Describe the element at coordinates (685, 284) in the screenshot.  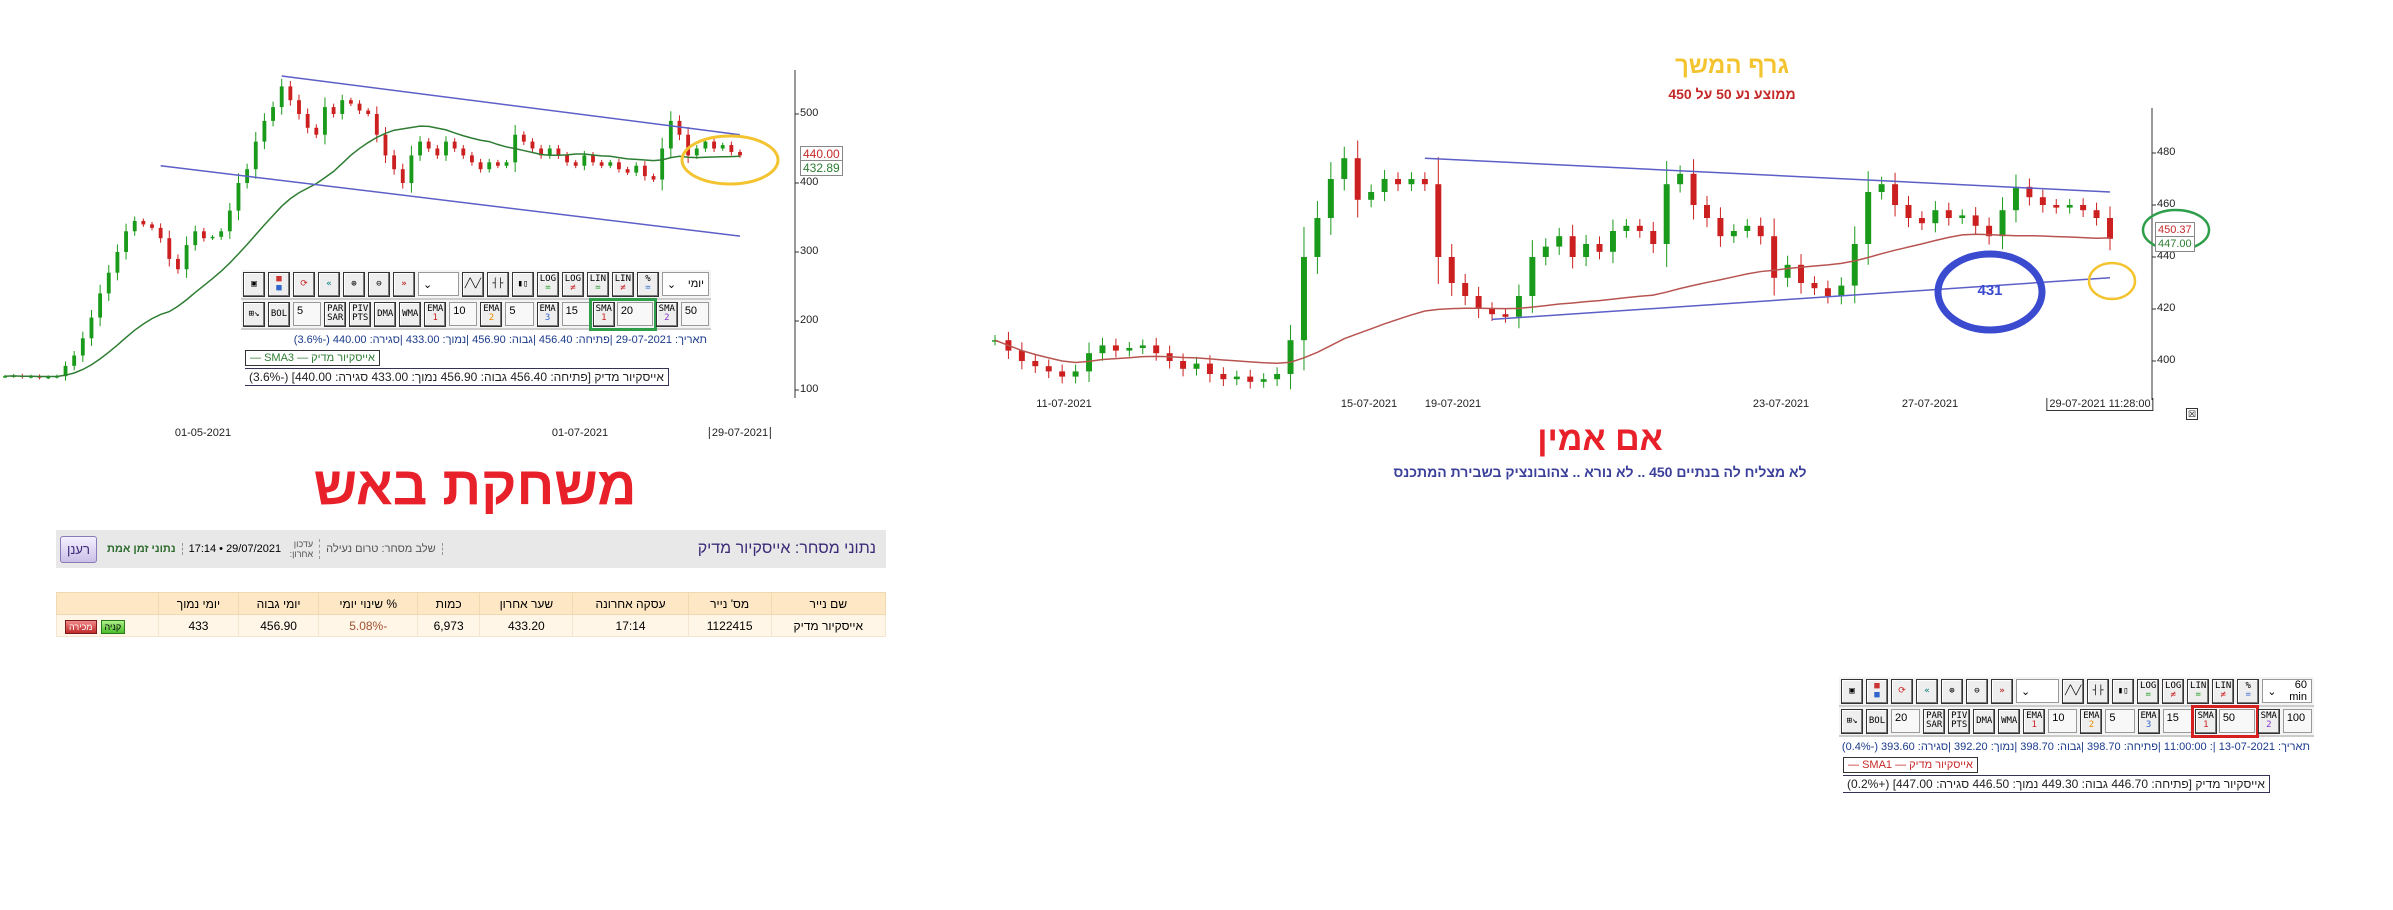
I see `period-select: יומי ⌄` at that location.